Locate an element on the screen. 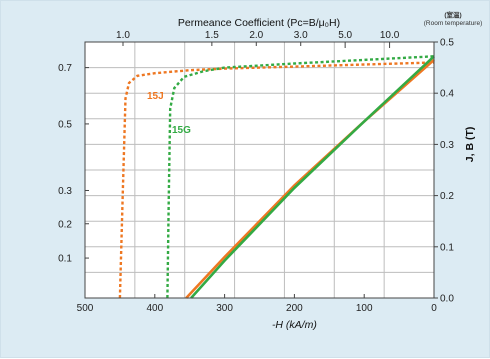 Image resolution: width=490 pixels, height=359 pixels. y-right-tick-label: 0.3 is located at coordinates (447, 145).